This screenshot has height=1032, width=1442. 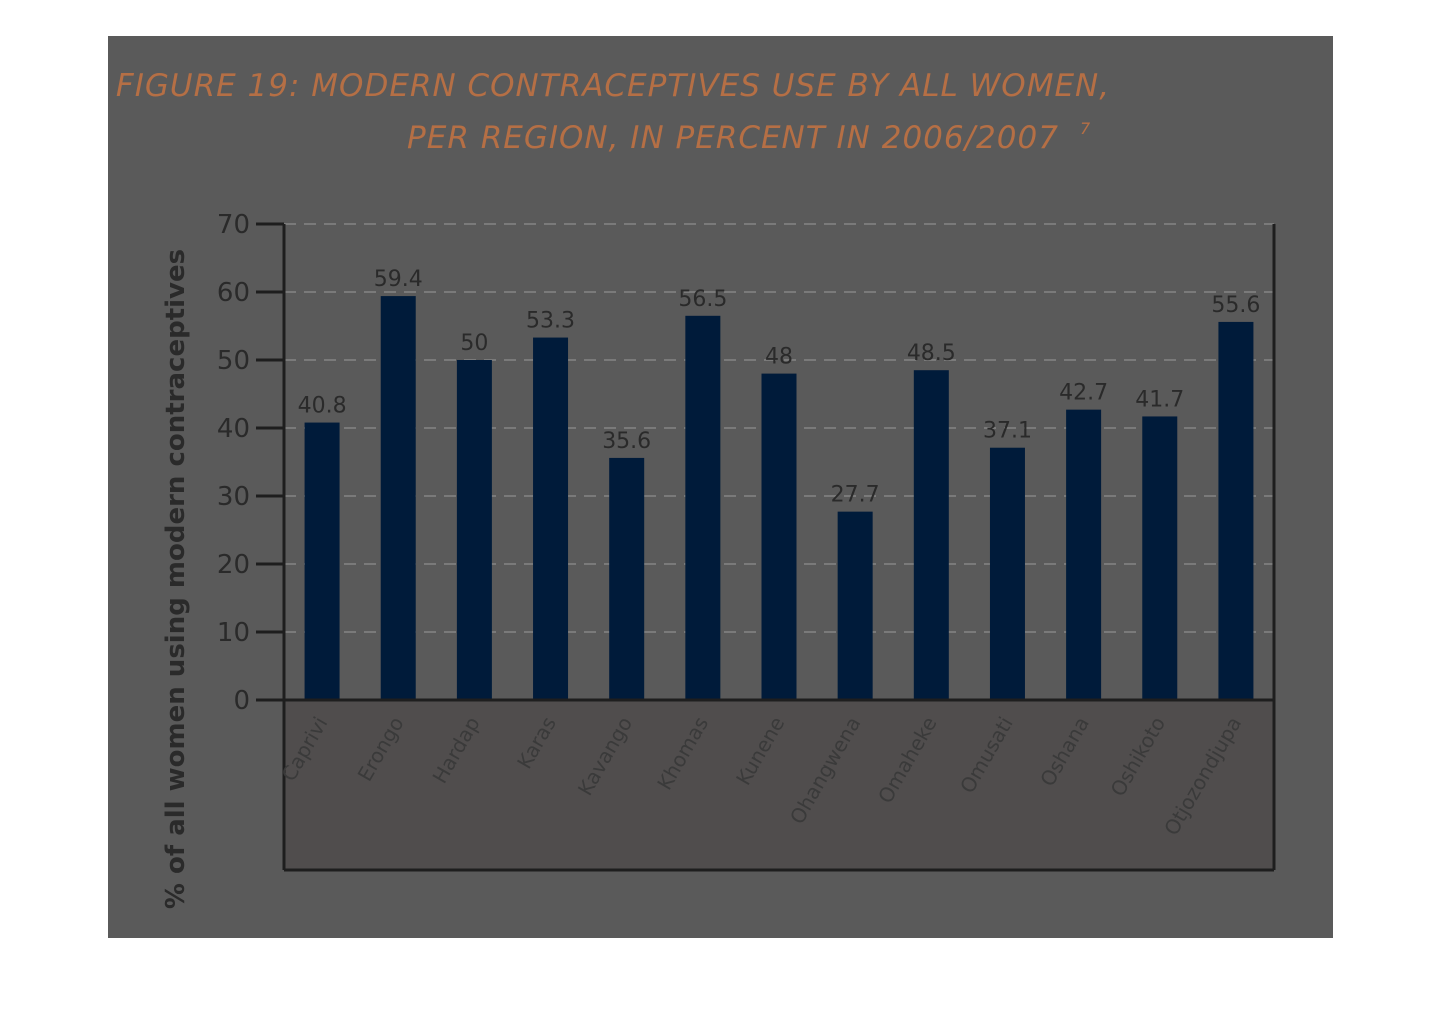 What do you see at coordinates (241, 701) in the screenshot?
I see `y-tick-label-0: 0` at bounding box center [241, 701].